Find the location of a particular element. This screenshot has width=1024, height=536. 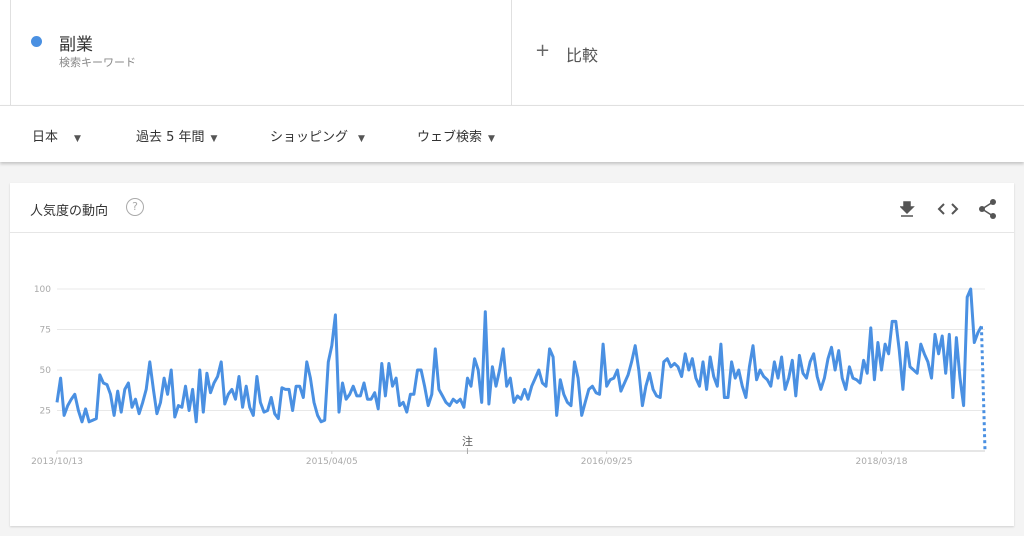

share-icon is located at coordinates (987, 209).